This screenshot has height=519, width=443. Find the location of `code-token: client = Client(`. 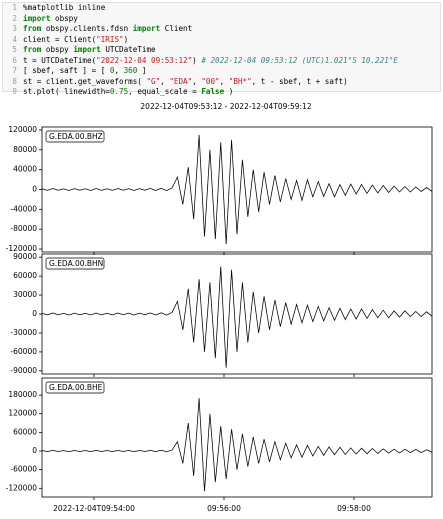

code-token: client = Client( is located at coordinates (60, 39).